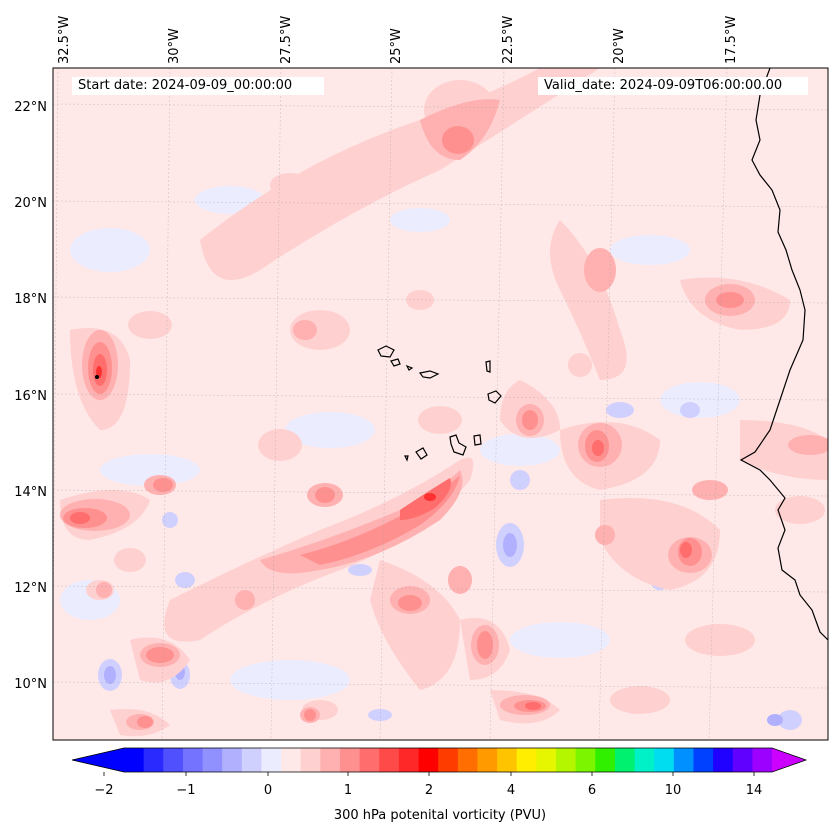 This screenshot has height=836, width=837. I want to click on lon-label-32.5w: 32.5°W, so click(64, 40).